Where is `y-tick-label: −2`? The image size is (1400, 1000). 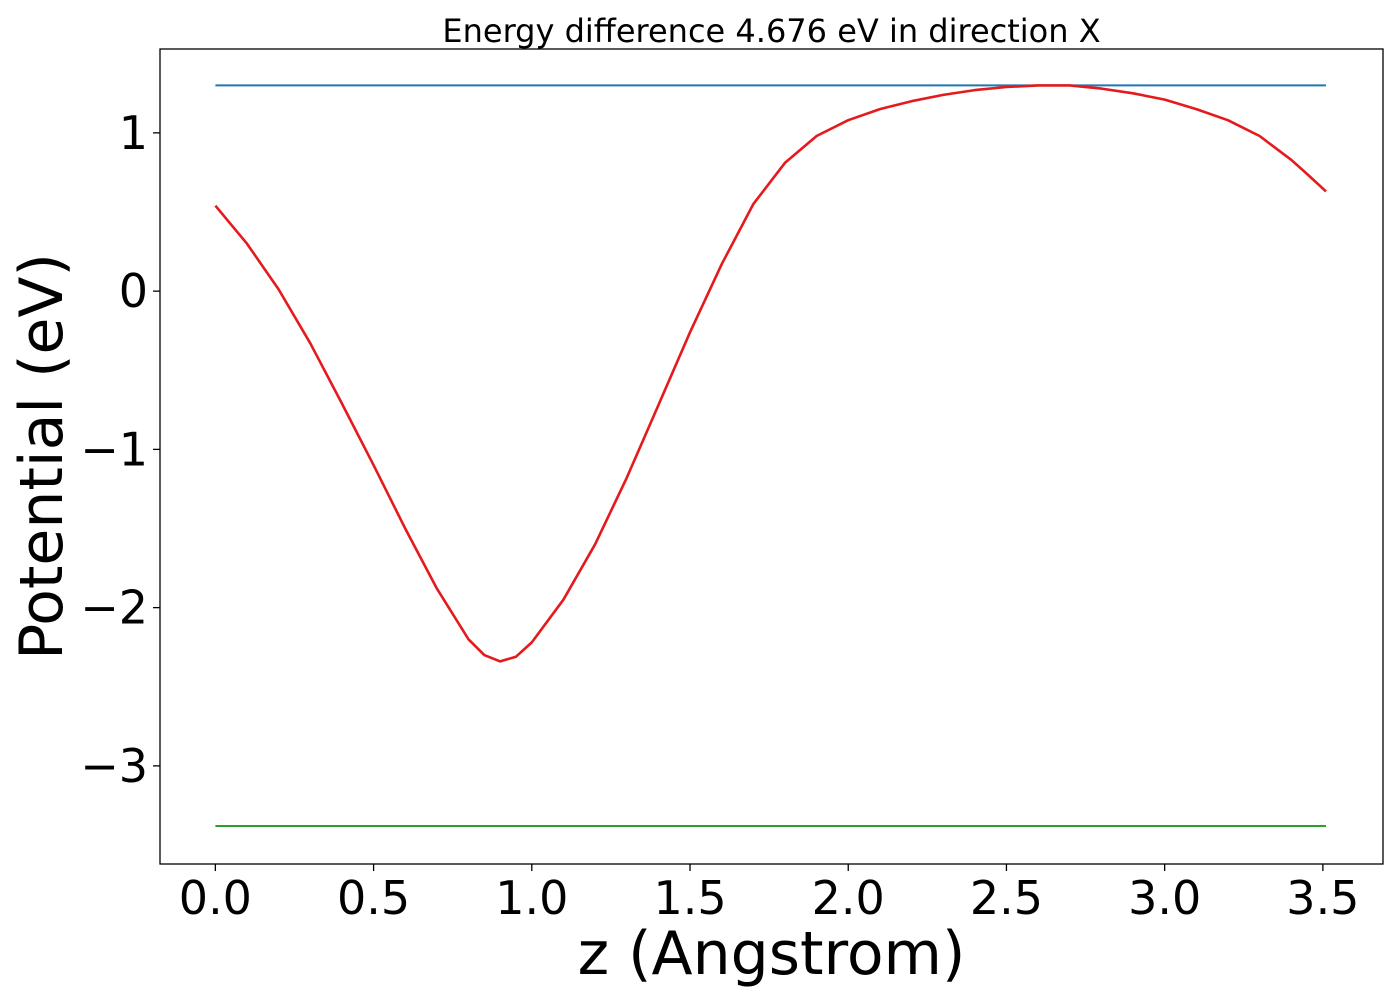
y-tick-label: −2 is located at coordinates (114, 608).